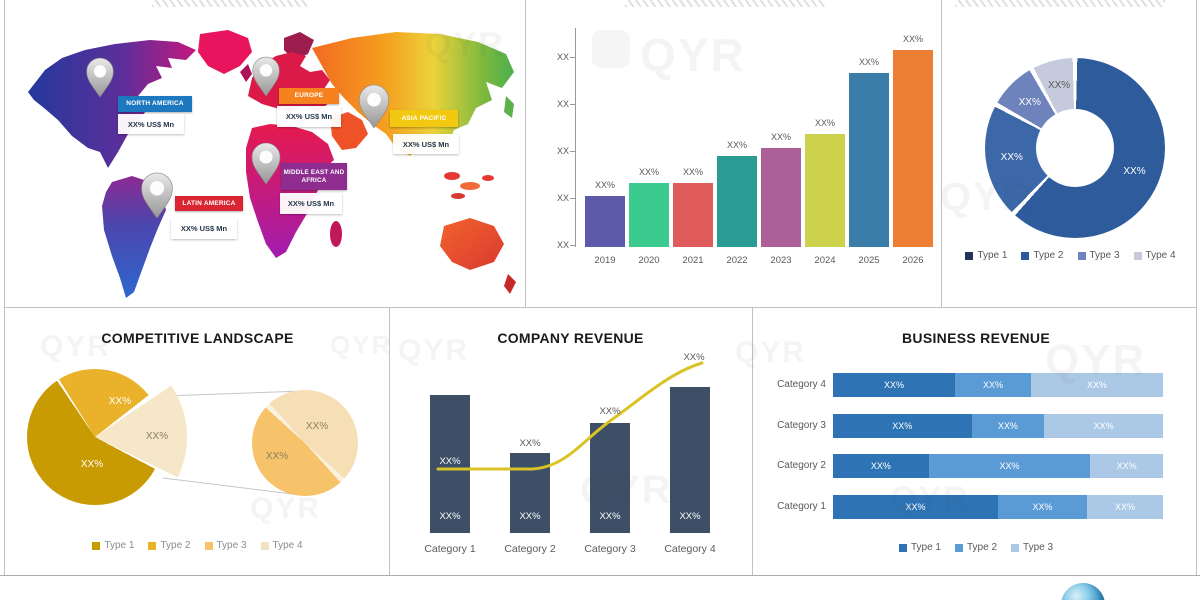 Image resolution: width=1200 pixels, height=600 pixels. What do you see at coordinates (993, 385) in the screenshot?
I see `segment-type-2: XX%` at bounding box center [993, 385].